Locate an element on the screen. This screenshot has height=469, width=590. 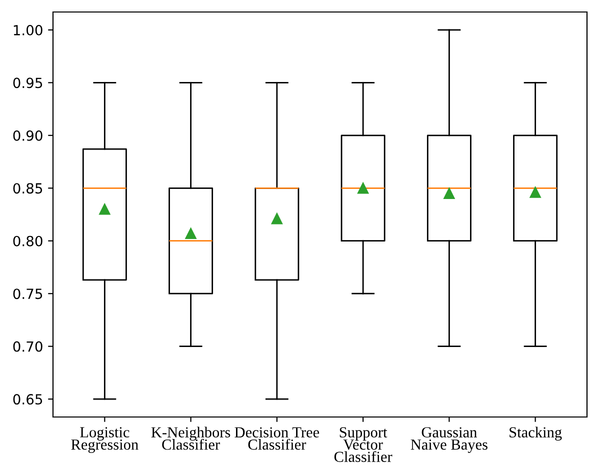
x-tick-label: Stacking is located at coordinates (536, 433).